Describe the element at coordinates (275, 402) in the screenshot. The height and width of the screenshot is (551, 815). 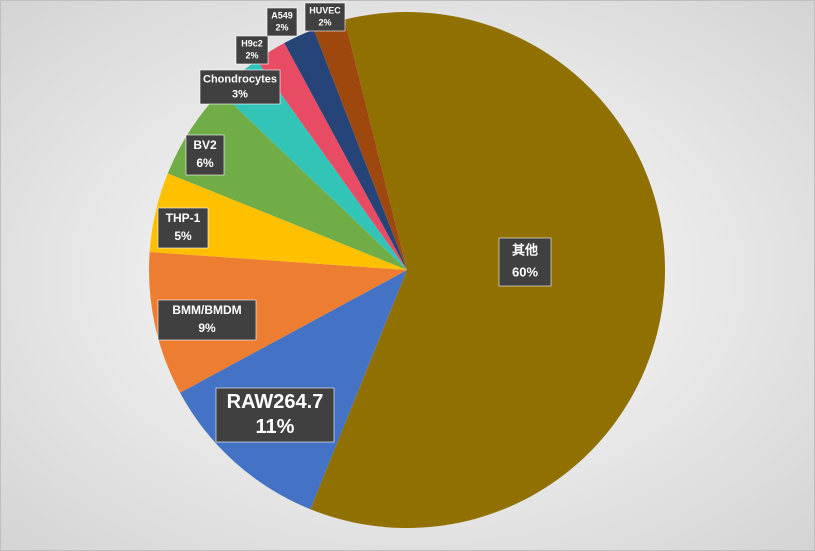
I see `category-label: RAW264.7` at that location.